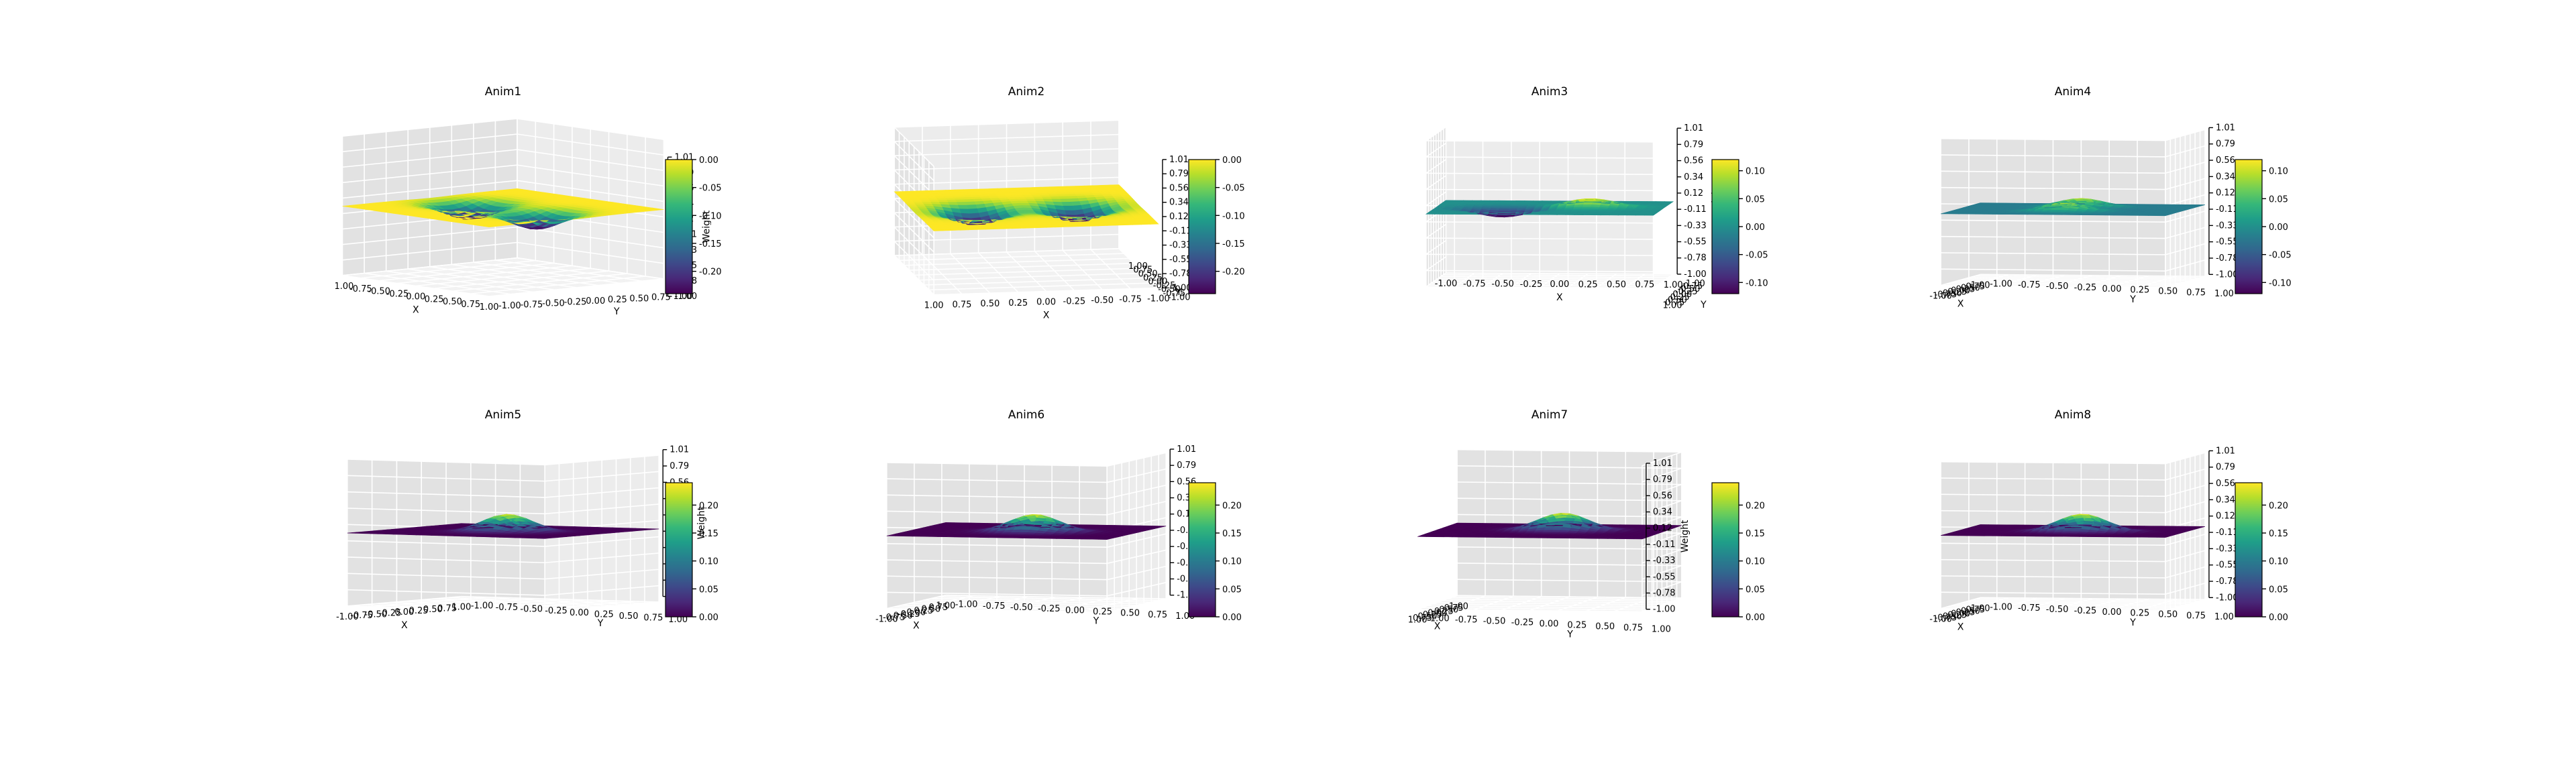  Describe the element at coordinates (1695, 258) in the screenshot. I see `z-tick-label: -0.78` at that location.